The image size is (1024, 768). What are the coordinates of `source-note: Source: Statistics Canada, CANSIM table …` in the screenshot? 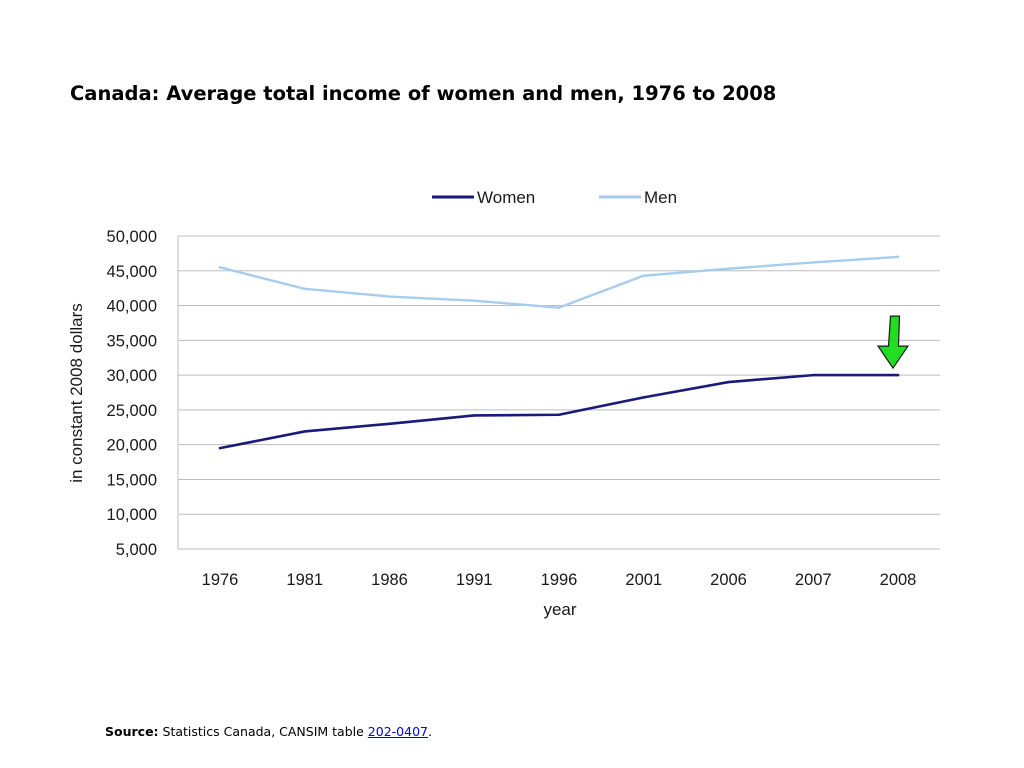 It's located at (268, 731).